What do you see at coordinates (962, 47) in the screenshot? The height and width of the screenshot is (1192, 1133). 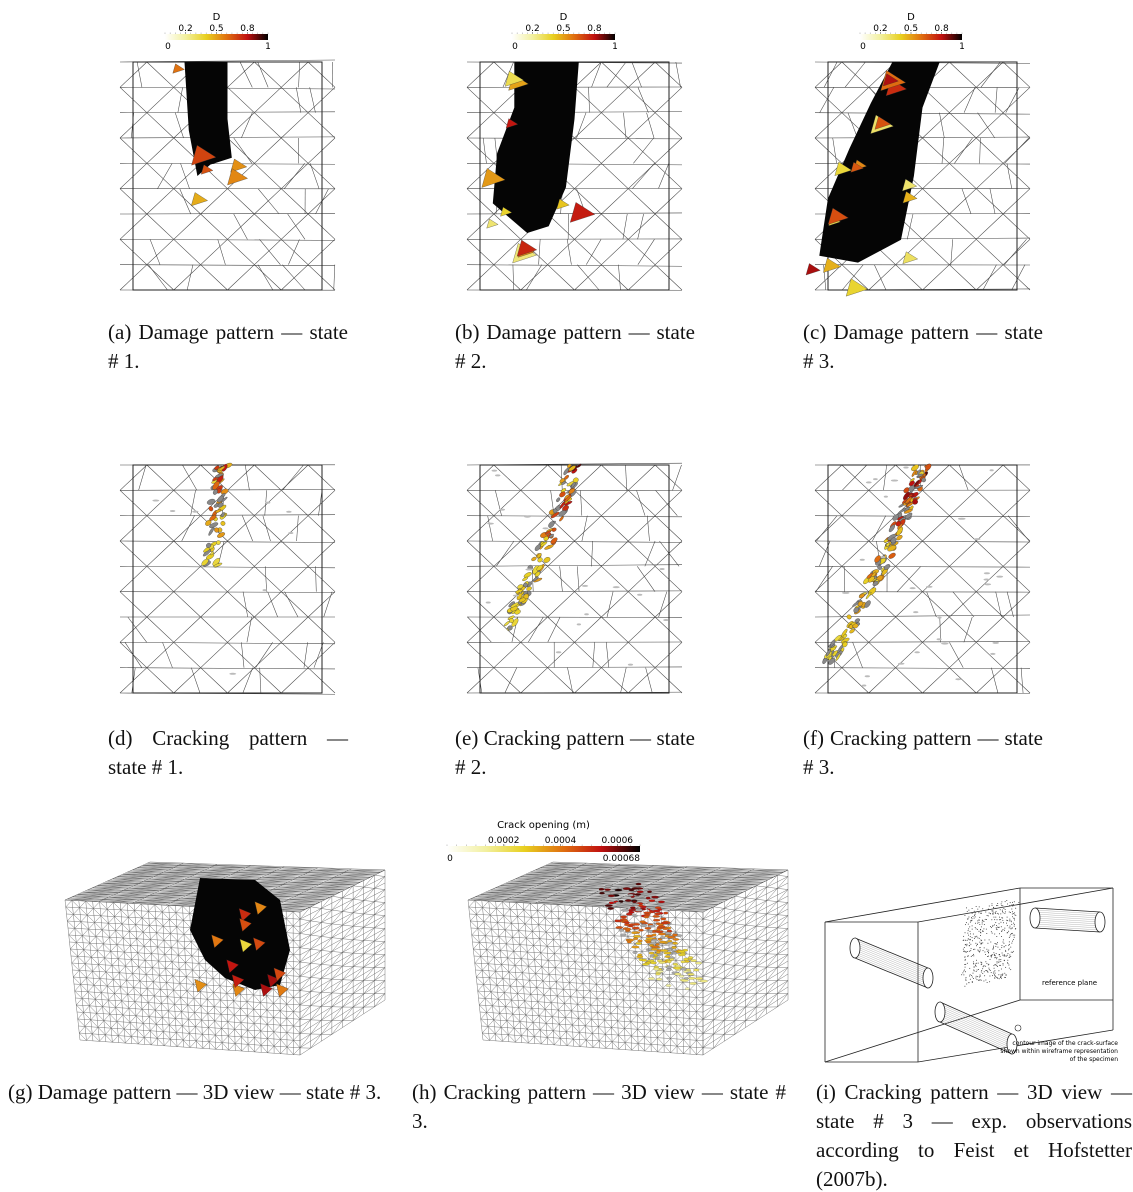 I see `colorbar-max-label: 1` at bounding box center [962, 47].